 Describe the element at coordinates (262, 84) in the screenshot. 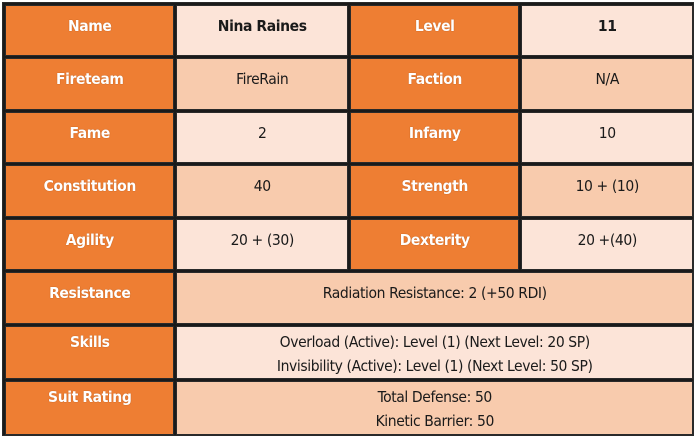

I see `fireteam-value: FireRain` at that location.